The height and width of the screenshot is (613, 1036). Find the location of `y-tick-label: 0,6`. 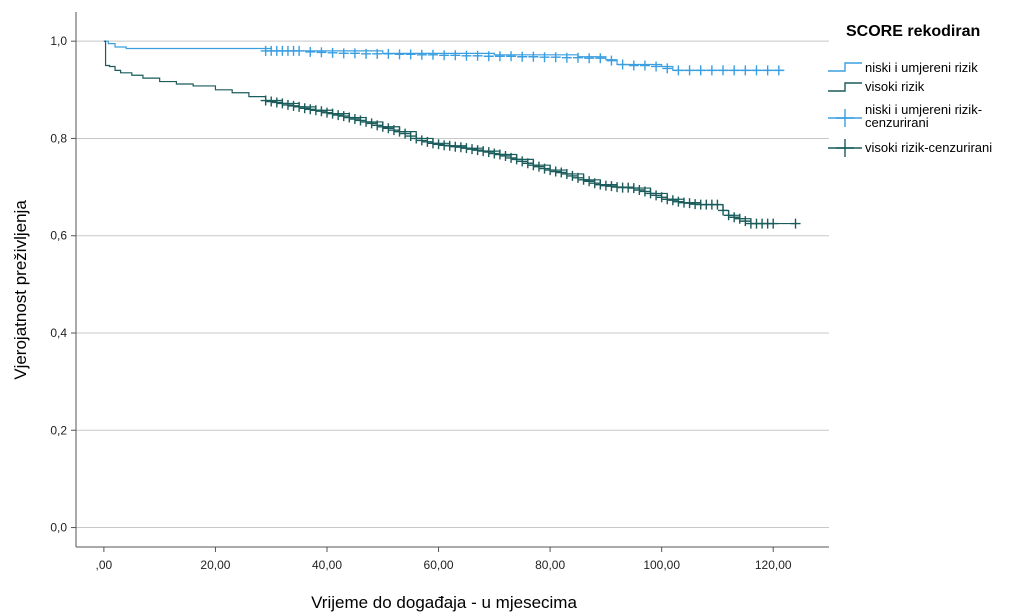

y-tick-label: 0,6 is located at coordinates (58, 236).